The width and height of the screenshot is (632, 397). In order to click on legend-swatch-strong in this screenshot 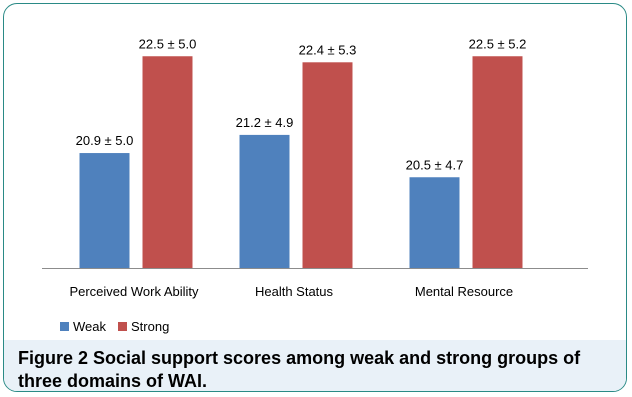, I will do `click(122, 326)`.